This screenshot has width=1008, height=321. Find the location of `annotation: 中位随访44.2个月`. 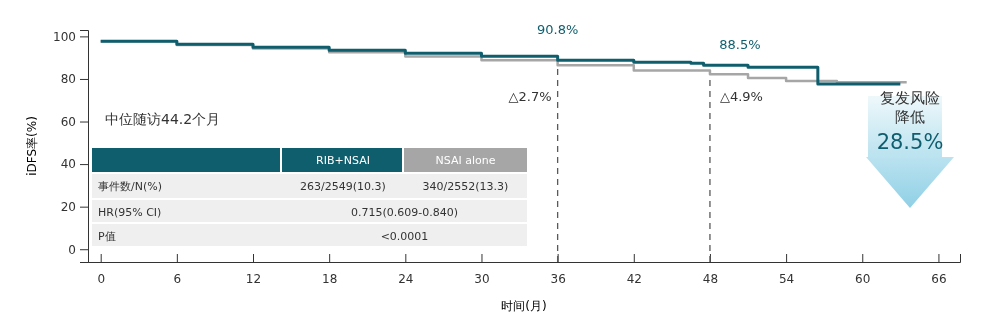

annotation: 中位随访44.2个月 is located at coordinates (163, 119).